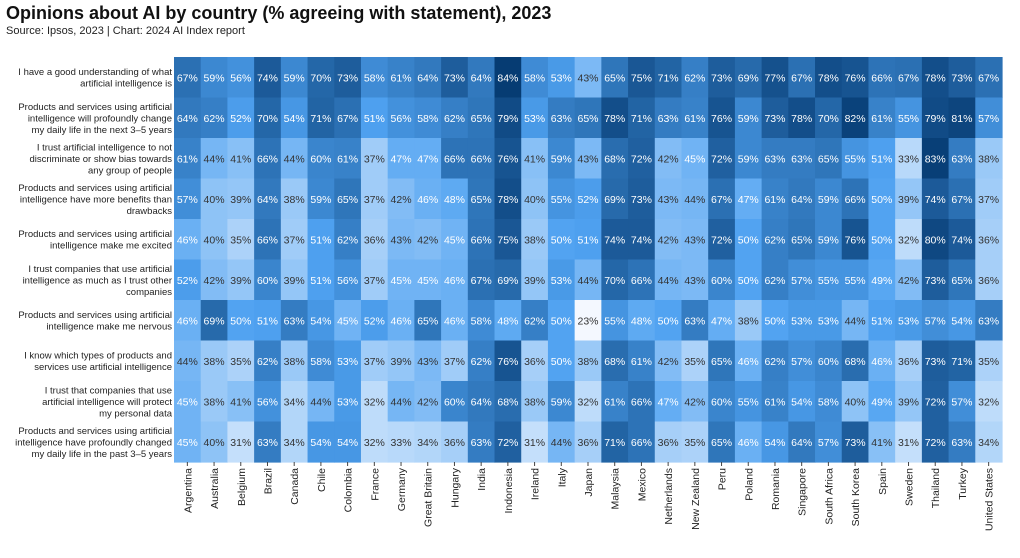 The image size is (1020, 558). What do you see at coordinates (935, 119) in the screenshot?
I see `cell-value-label: 79%` at bounding box center [935, 119].